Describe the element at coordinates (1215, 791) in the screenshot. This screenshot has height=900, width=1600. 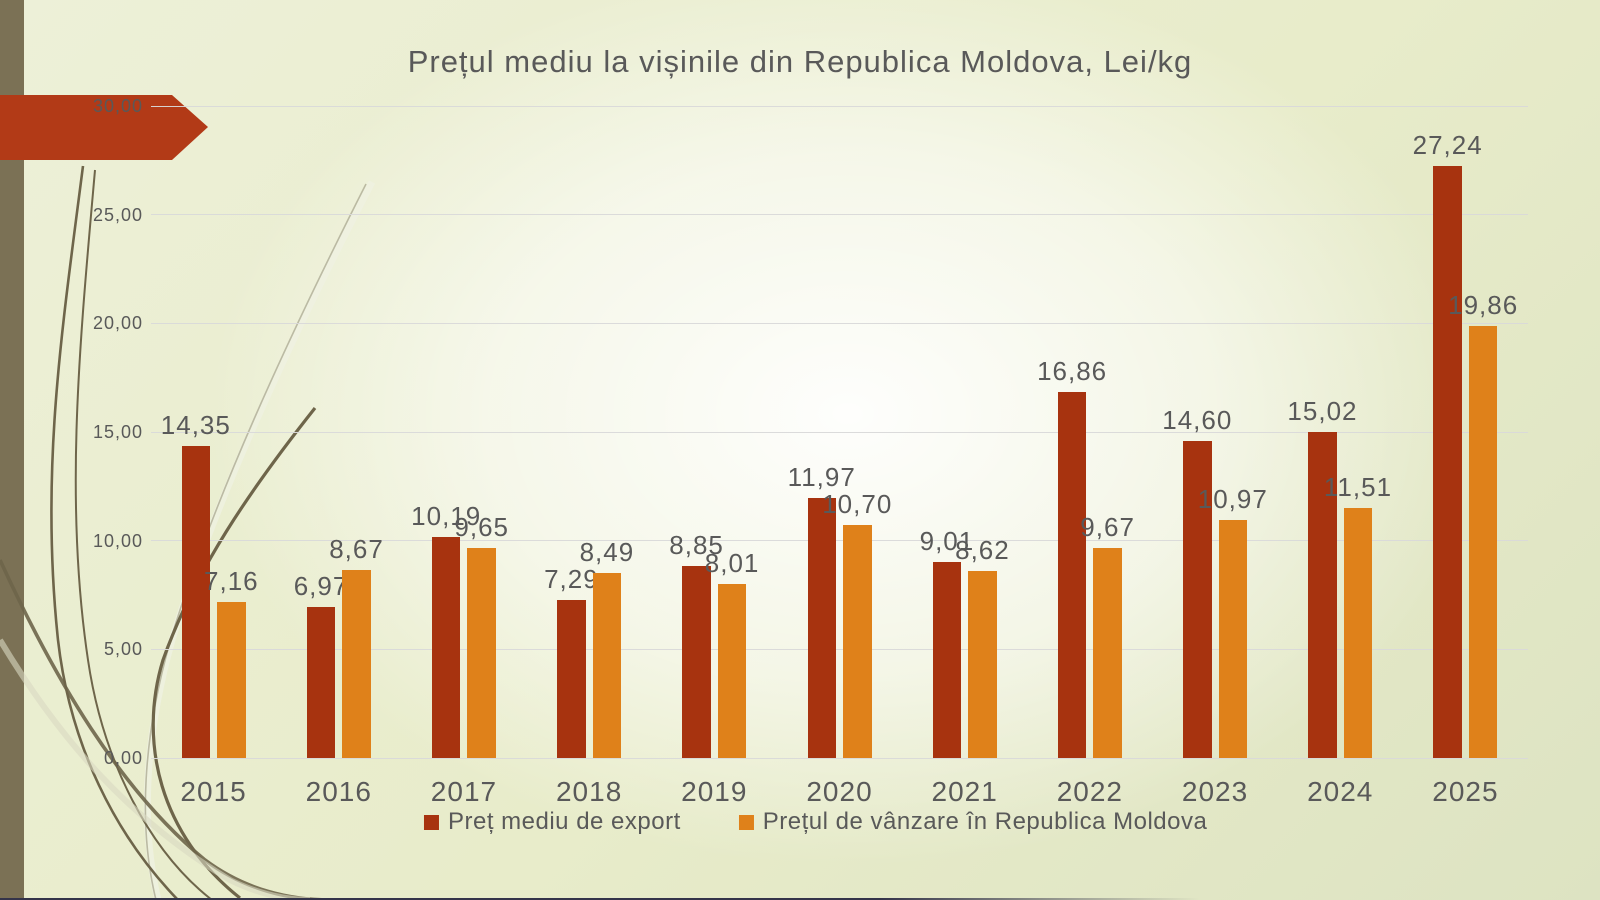
I see `x-axis-label-2023: 2023` at that location.